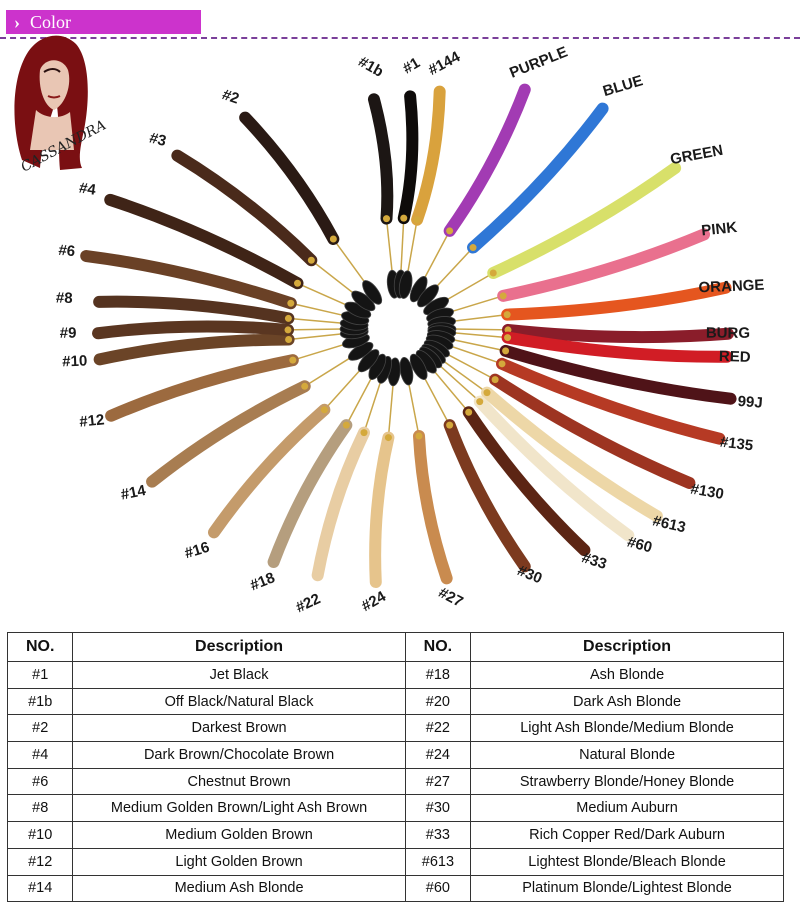 The height and width of the screenshot is (902, 800). What do you see at coordinates (411, 65) in the screenshot?
I see `swatch-label: #1` at bounding box center [411, 65].